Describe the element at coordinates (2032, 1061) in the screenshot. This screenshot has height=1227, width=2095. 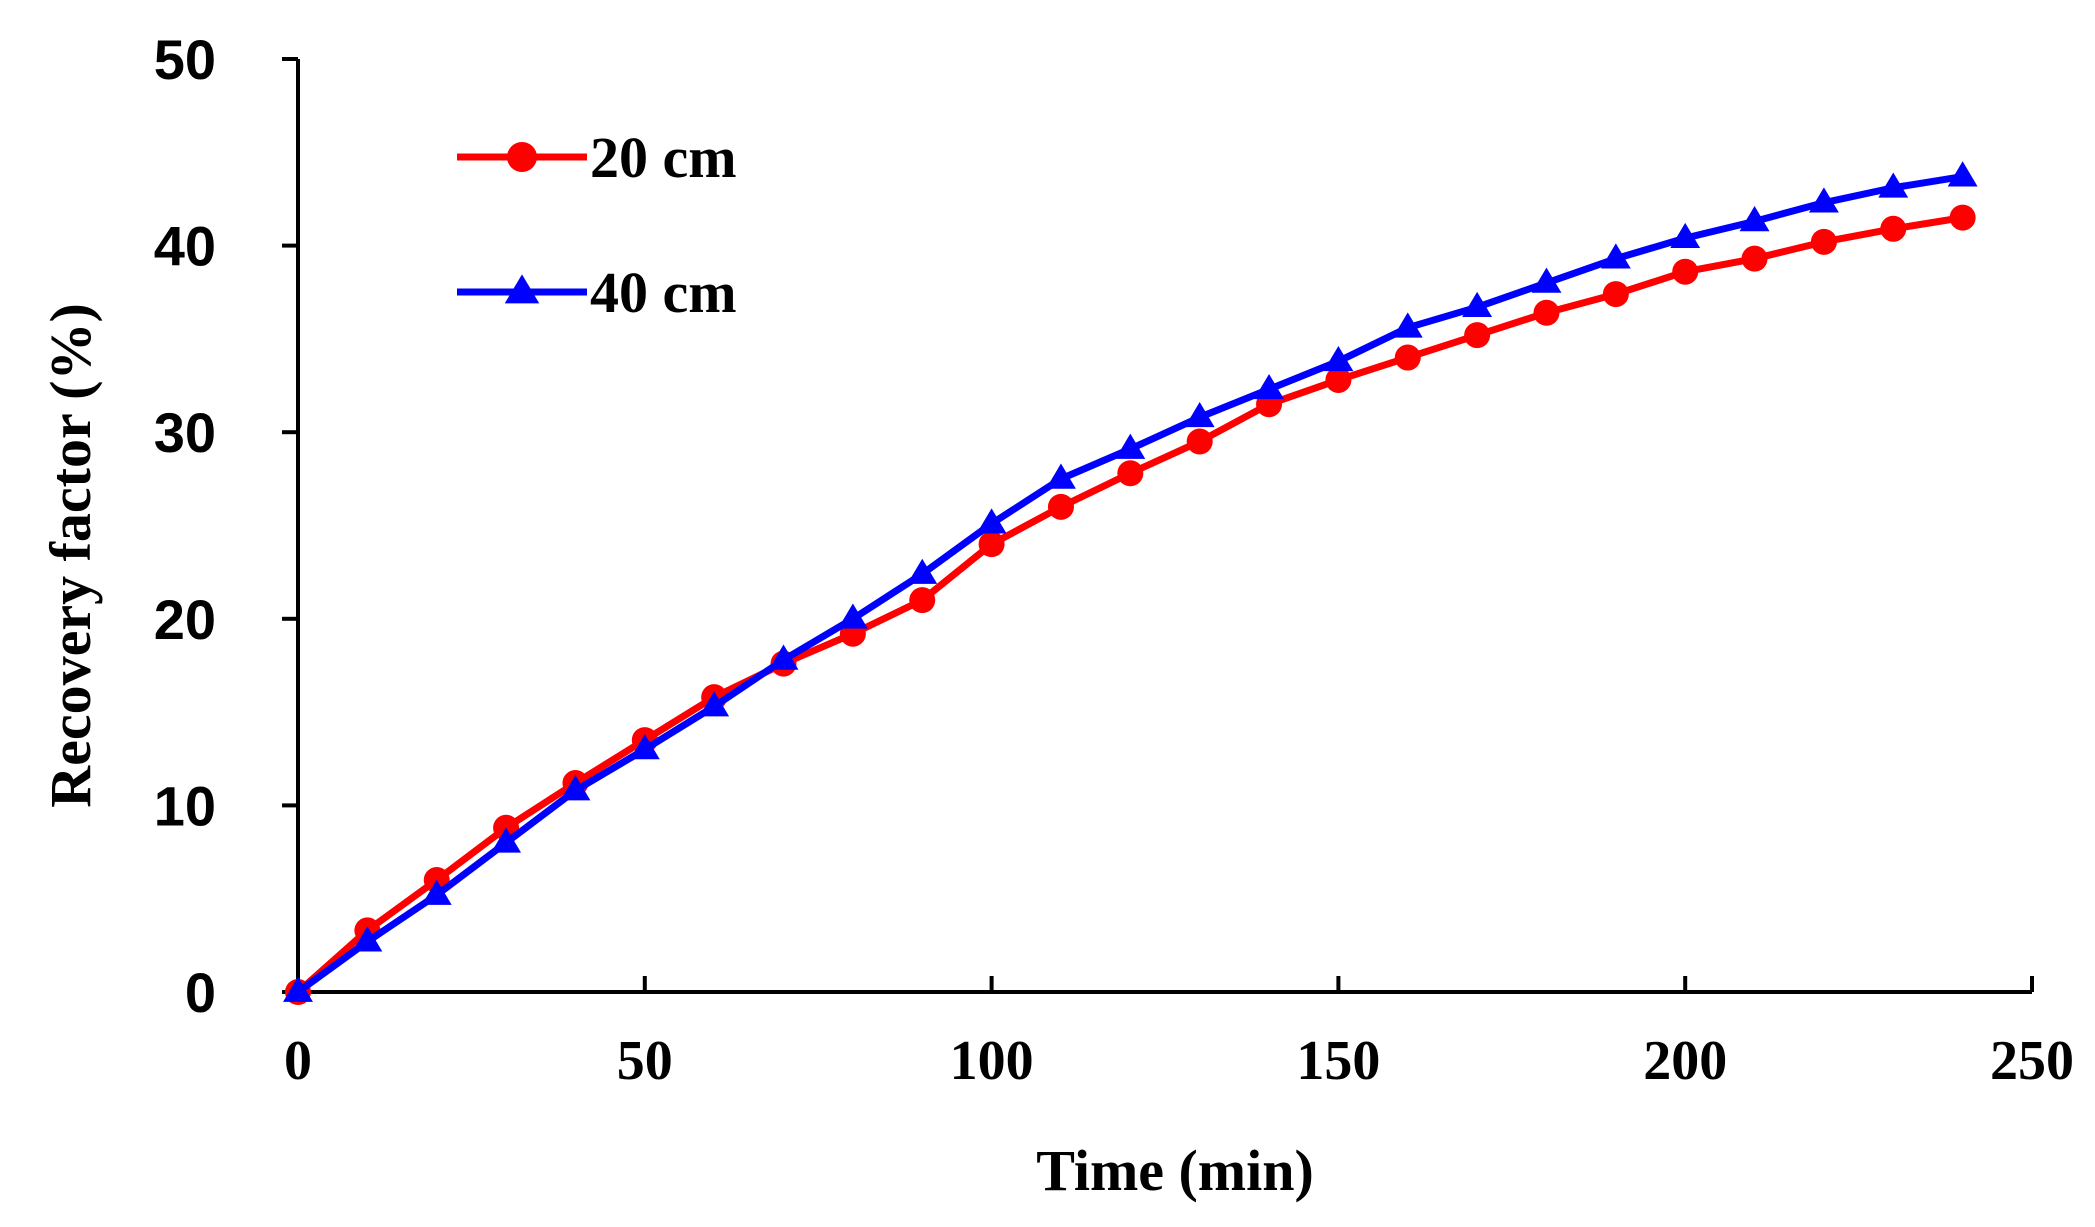
I see `x-tick-label: 250` at that location.